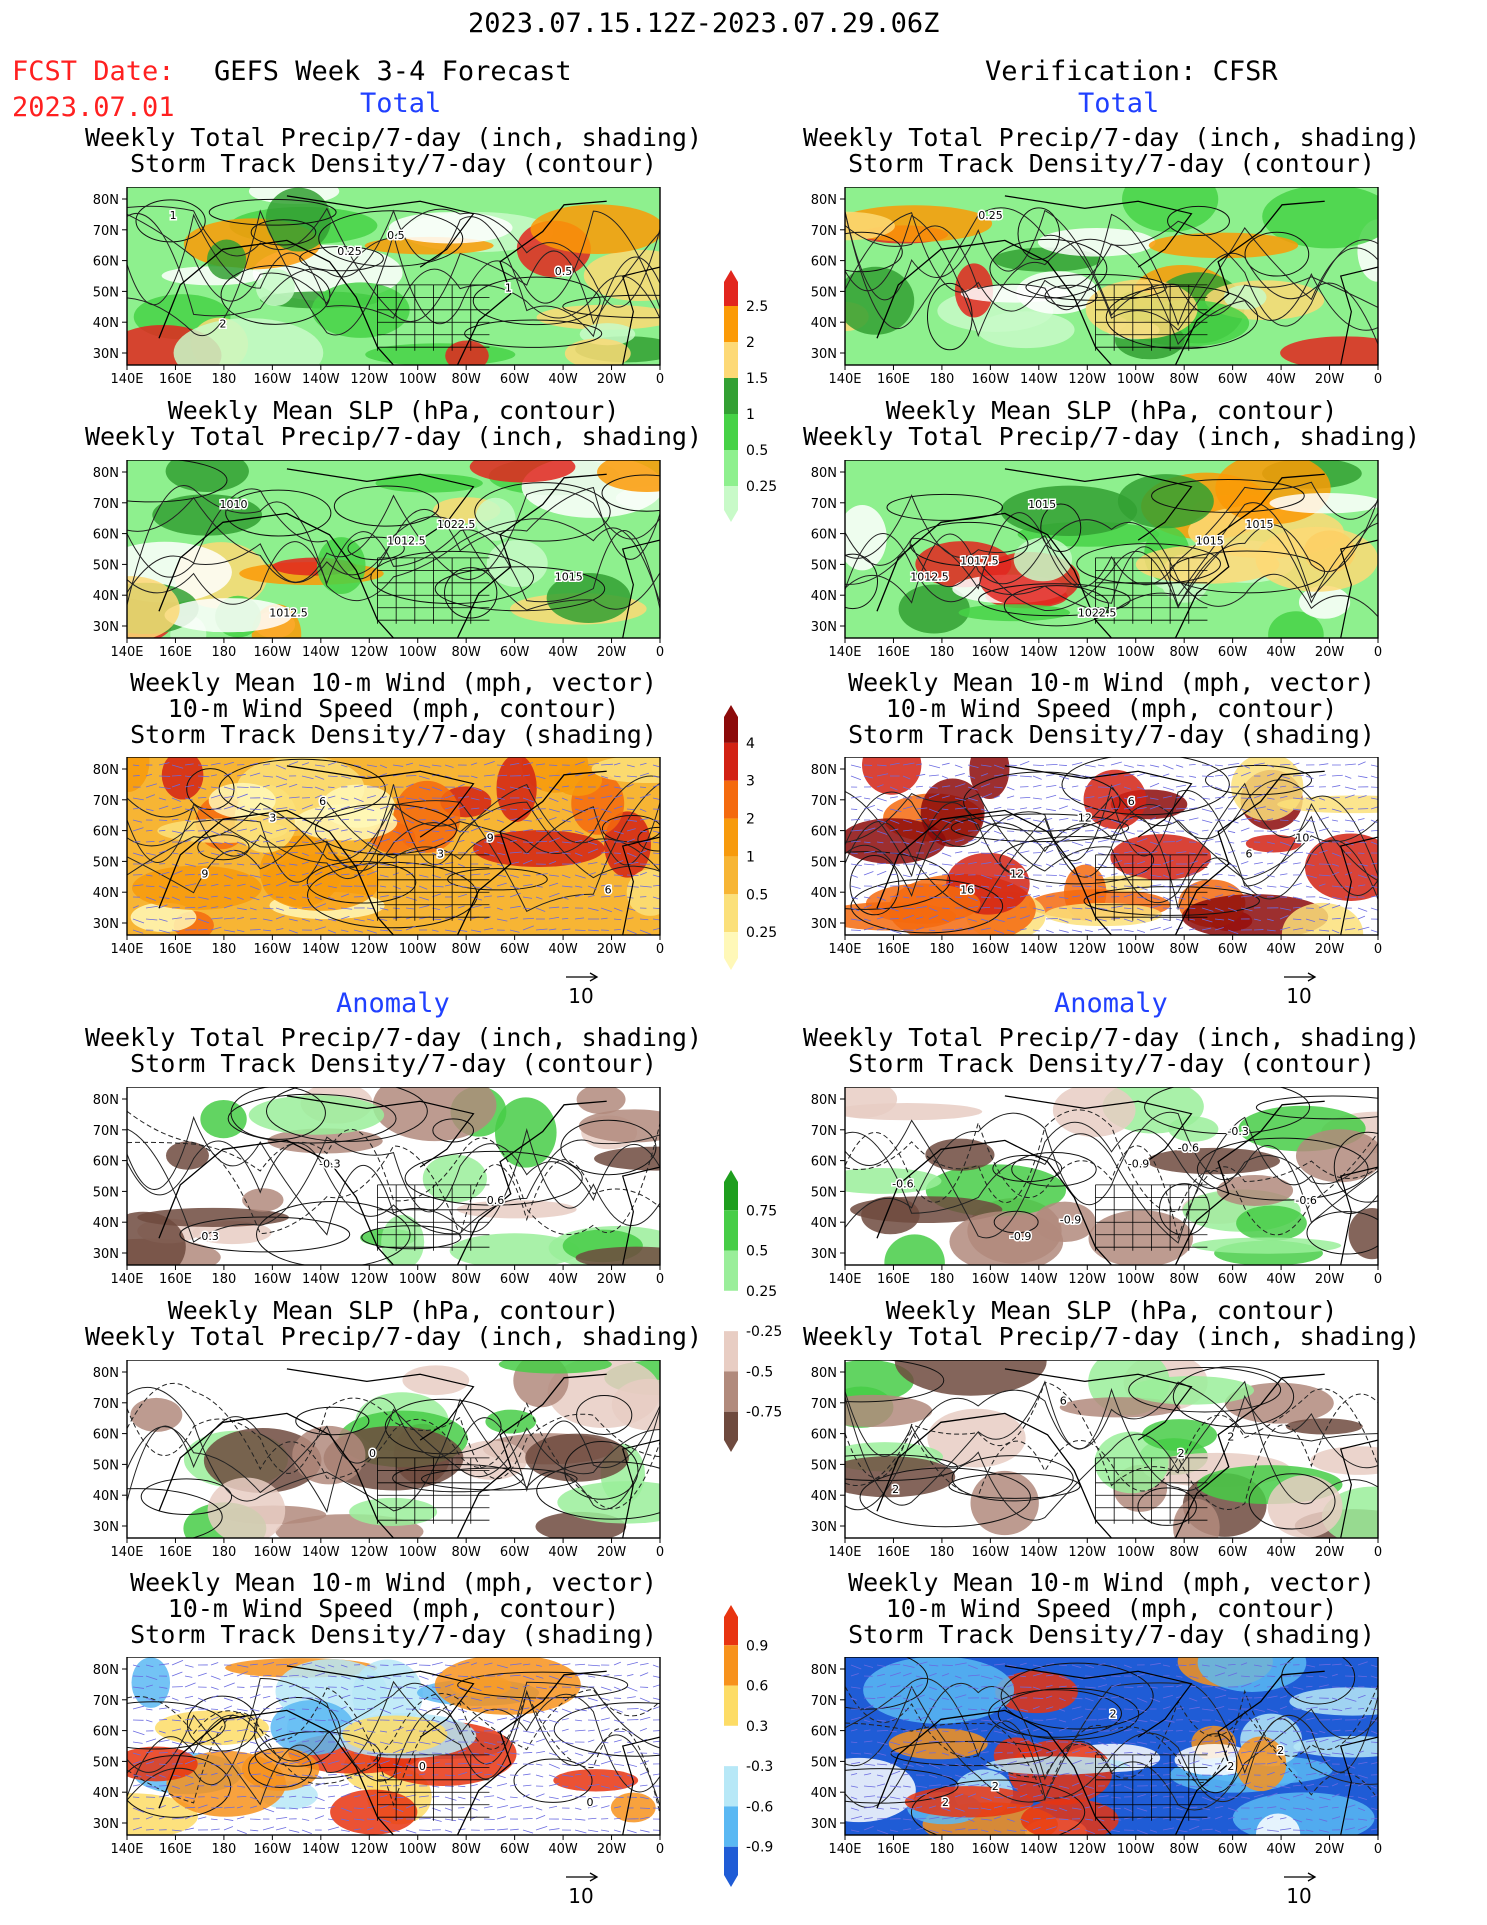 The image size is (1487, 1925). Describe the element at coordinates (594, 977) in the screenshot. I see `vector-reference-arrow` at that location.